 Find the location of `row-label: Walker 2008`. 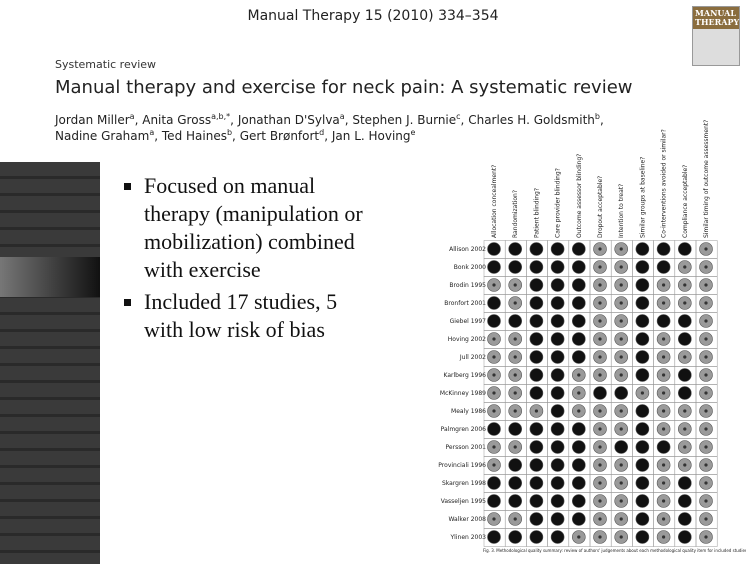

row-label: Walker 2008 is located at coordinates (468, 519).